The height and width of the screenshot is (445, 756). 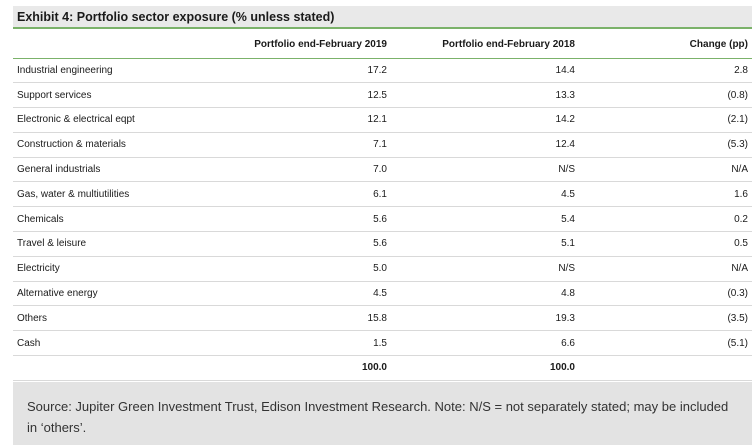 What do you see at coordinates (665, 219) in the screenshot?
I see `cell-change: 0.2` at bounding box center [665, 219].